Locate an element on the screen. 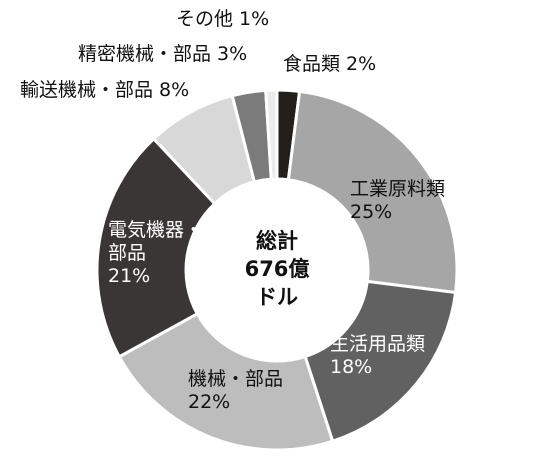 The height and width of the screenshot is (458, 540). center-label: 総計 676億ドル is located at coordinates (277, 269).